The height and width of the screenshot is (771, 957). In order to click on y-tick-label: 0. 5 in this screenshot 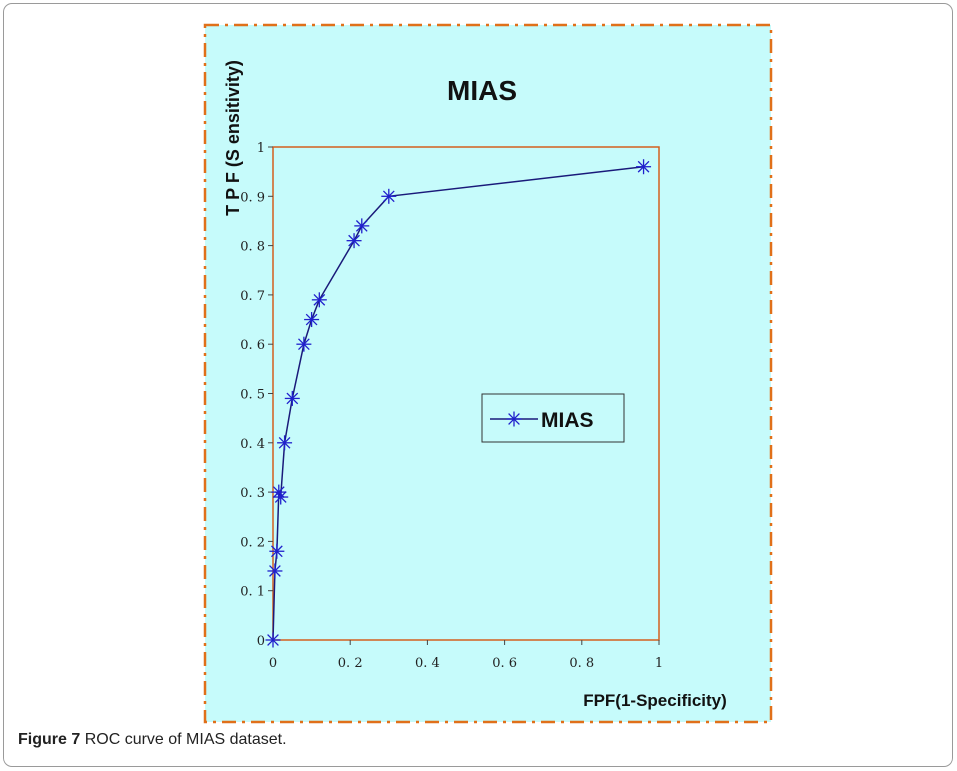, I will do `click(252, 395)`.